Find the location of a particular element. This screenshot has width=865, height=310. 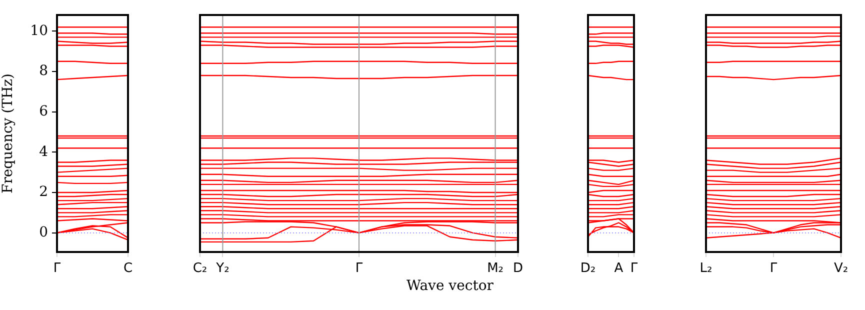

x-tick-label: C₂ is located at coordinates (200, 268).